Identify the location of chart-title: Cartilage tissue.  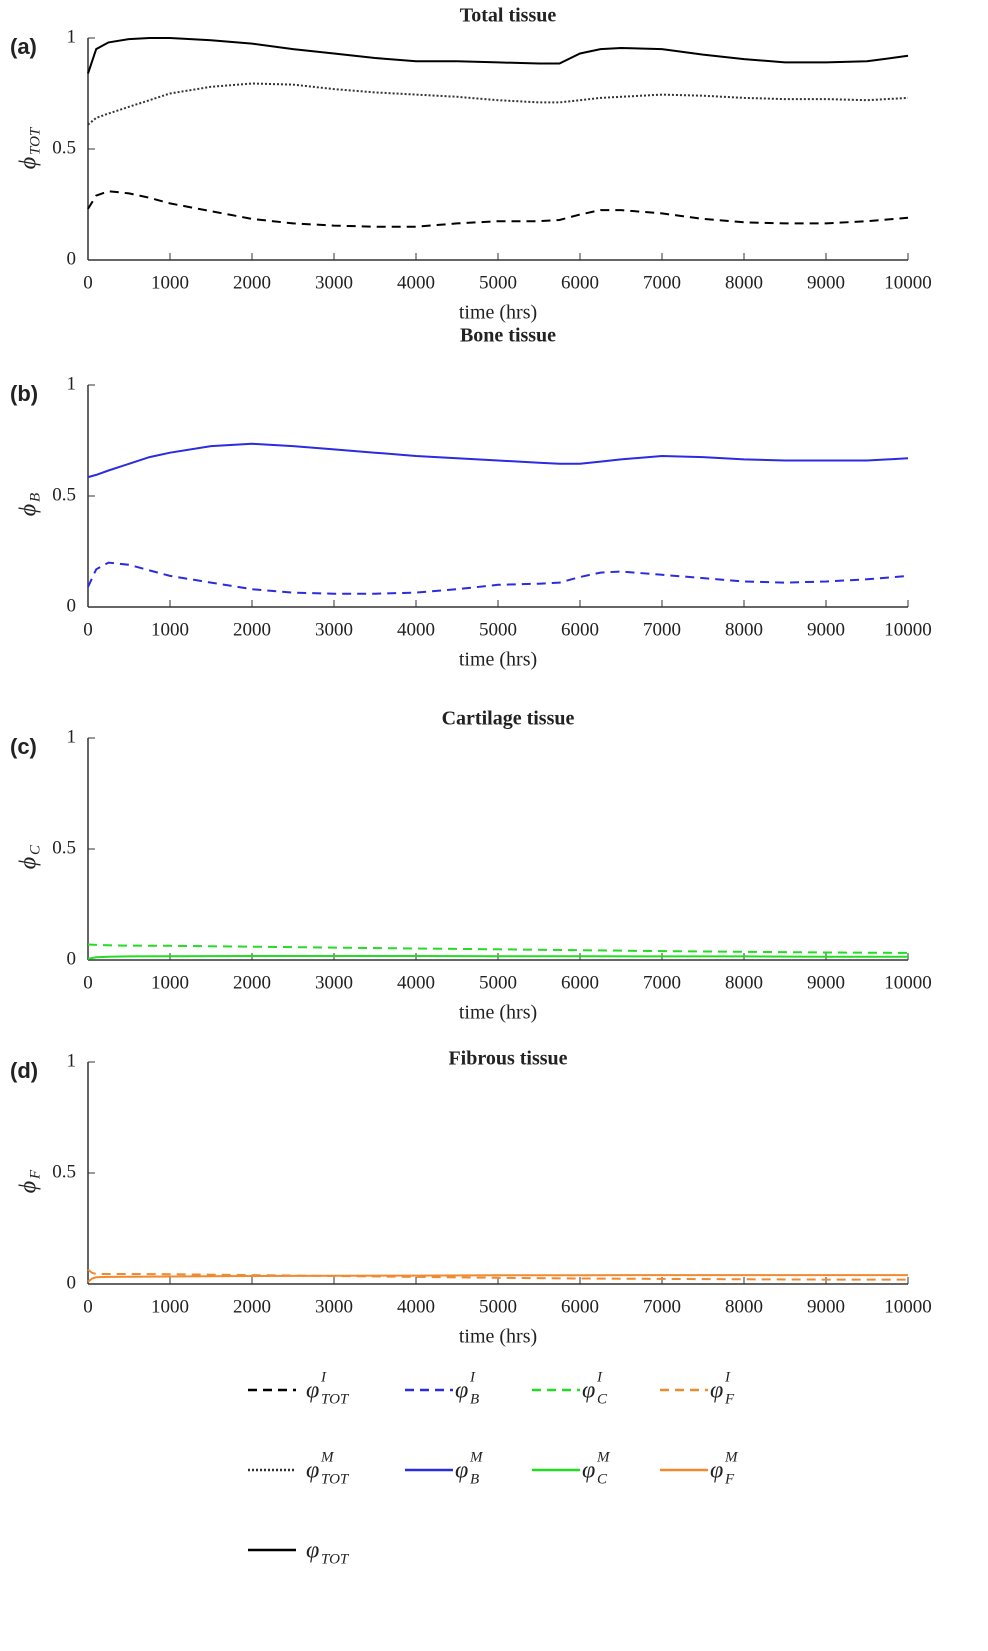
(508, 719).